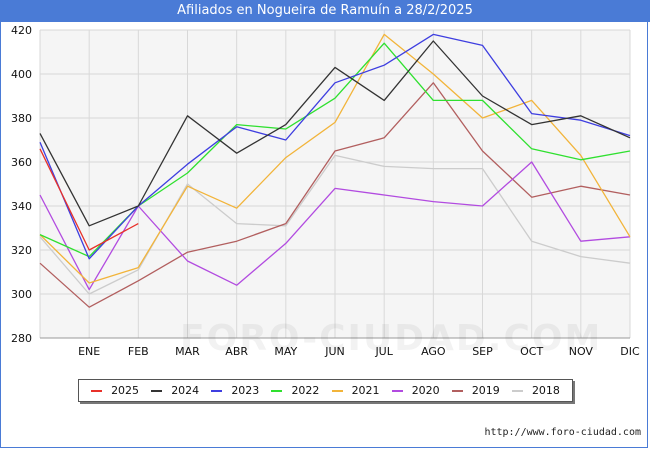  I want to click on x-tick-label: SEP, so click(482, 351).